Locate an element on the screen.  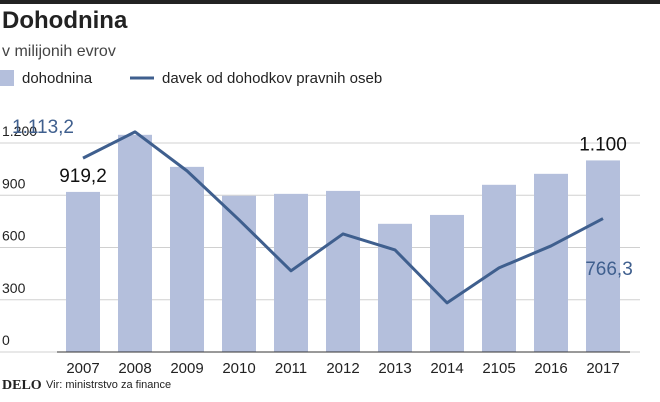
legend-swatch is located at coordinates (7, 78).